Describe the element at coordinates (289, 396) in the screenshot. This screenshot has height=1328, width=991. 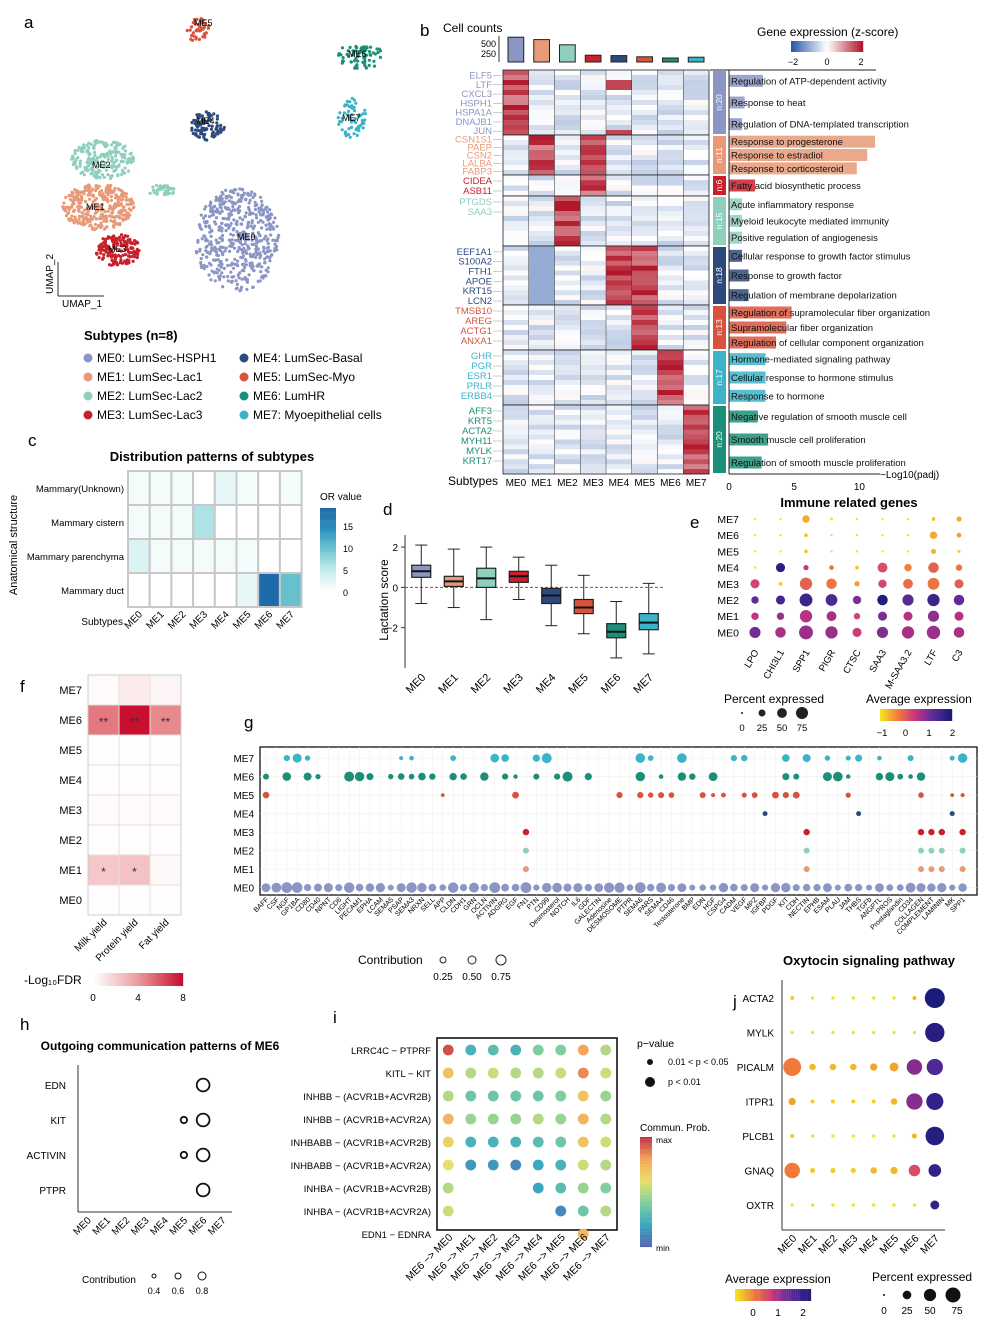
I see `subtype-label: ME6: LumHR` at that location.